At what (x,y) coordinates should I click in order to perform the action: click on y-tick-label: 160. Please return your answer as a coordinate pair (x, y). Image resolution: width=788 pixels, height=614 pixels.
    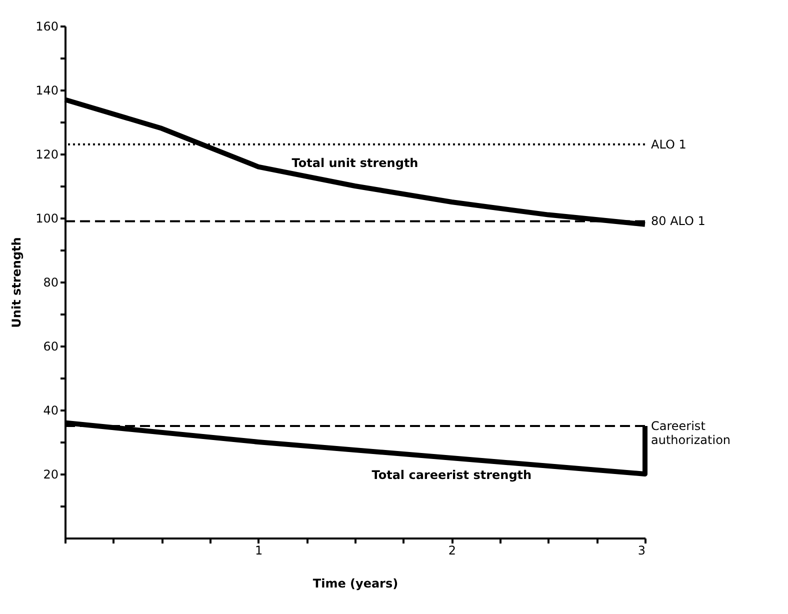
    Looking at the image, I should click on (47, 27).